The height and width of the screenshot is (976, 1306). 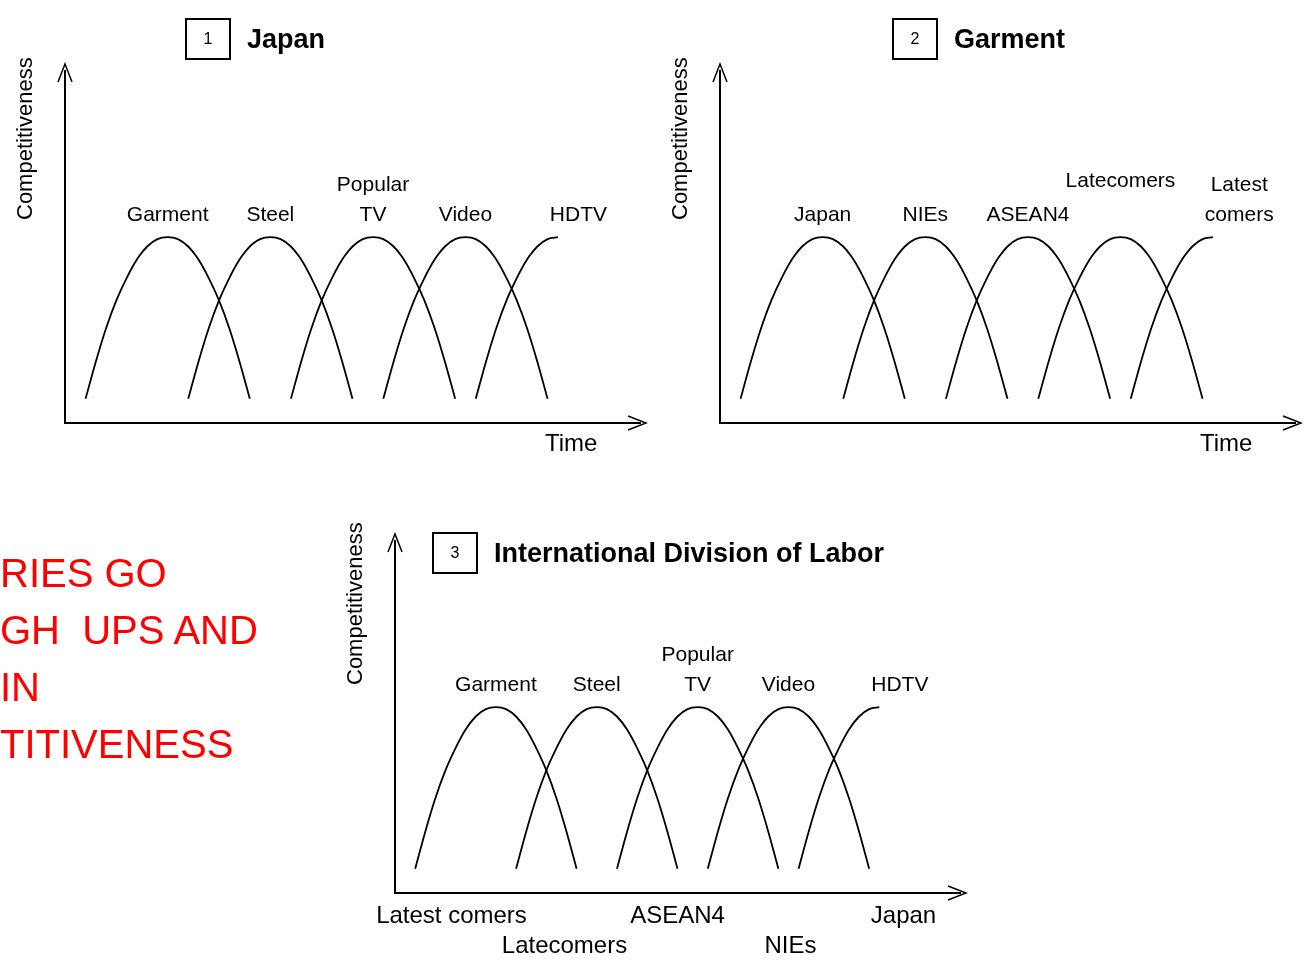 What do you see at coordinates (677, 915) in the screenshot?
I see `text: ASEAN4` at bounding box center [677, 915].